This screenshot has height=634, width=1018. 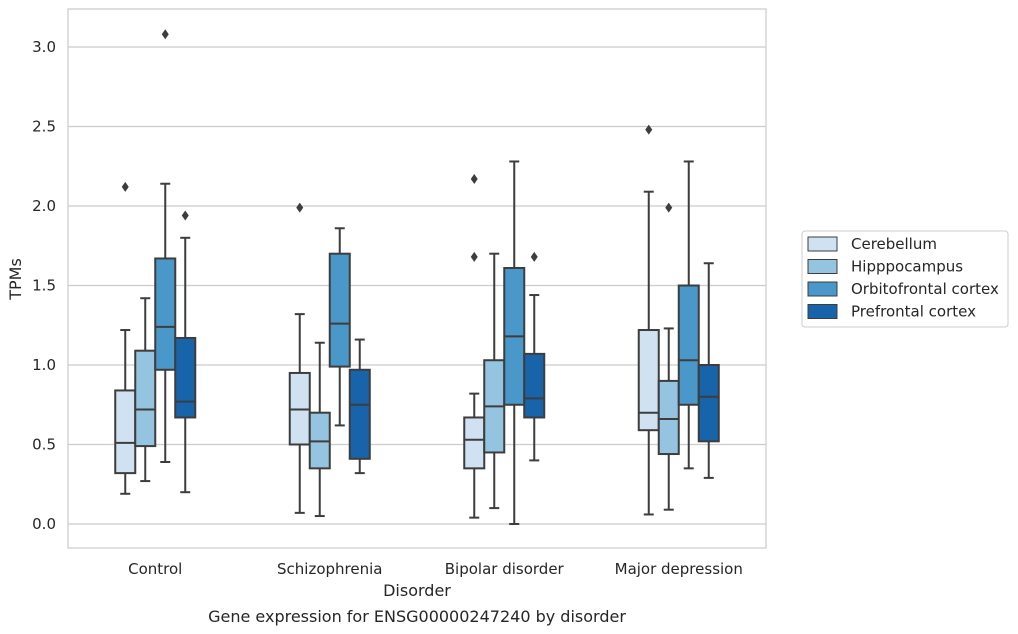 I want to click on y-tick-label: 2.0, so click(x=44, y=206).